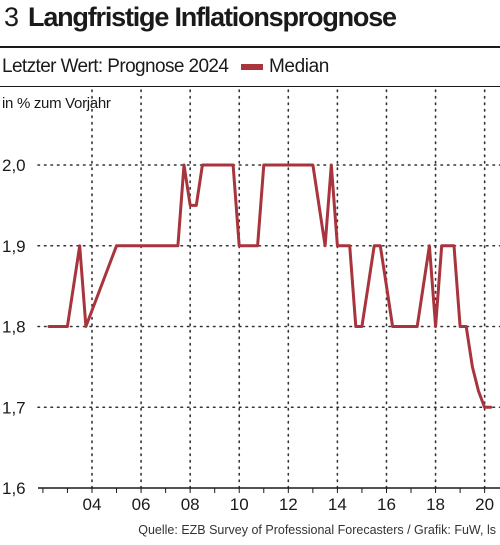 The image size is (500, 545). Describe the element at coordinates (250, 47) in the screenshot. I see `title-divider` at that location.